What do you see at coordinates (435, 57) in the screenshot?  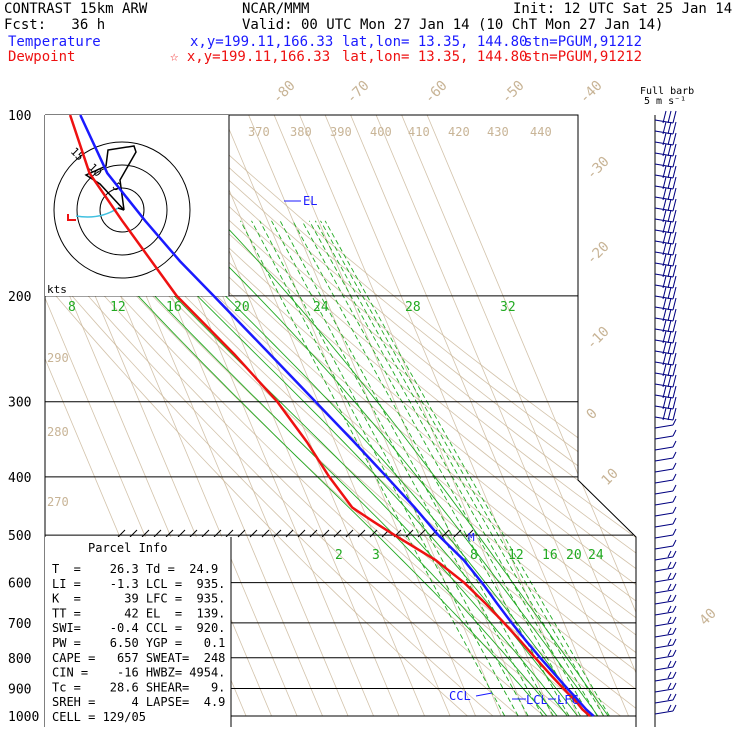 I see `dewpoint-latlon: lat,lon= 13.35, 144.80` at bounding box center [435, 57].